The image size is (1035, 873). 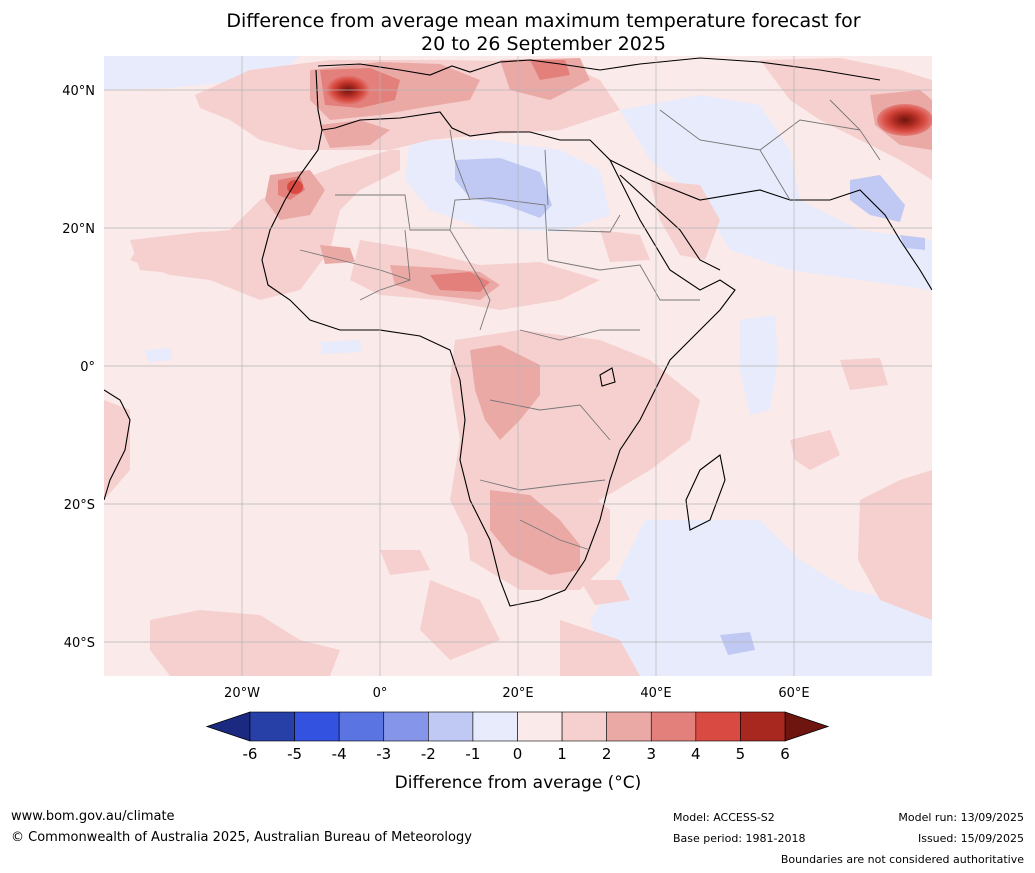 What do you see at coordinates (383, 754) in the screenshot?
I see `colorbar-tick-label: -3` at bounding box center [383, 754].